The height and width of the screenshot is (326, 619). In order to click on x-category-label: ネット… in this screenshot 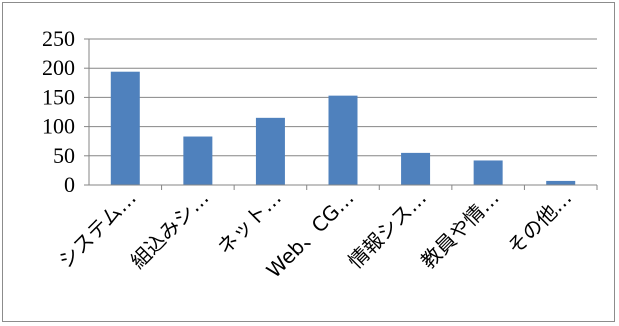, I will do `click(249, 223)`.